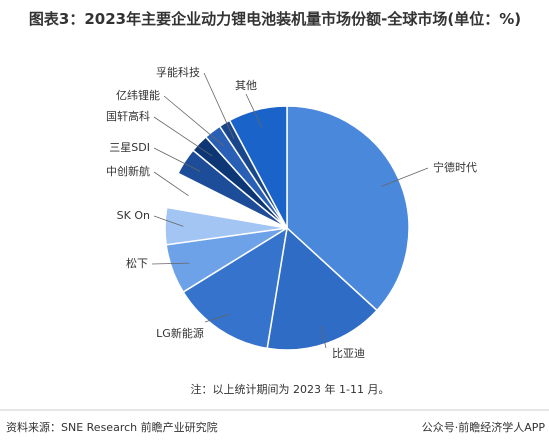 The width and height of the screenshot is (549, 446). What do you see at coordinates (112, 427) in the screenshot?
I see `source: 资料来源：SNE Research 前瞻产业研究院` at bounding box center [112, 427].